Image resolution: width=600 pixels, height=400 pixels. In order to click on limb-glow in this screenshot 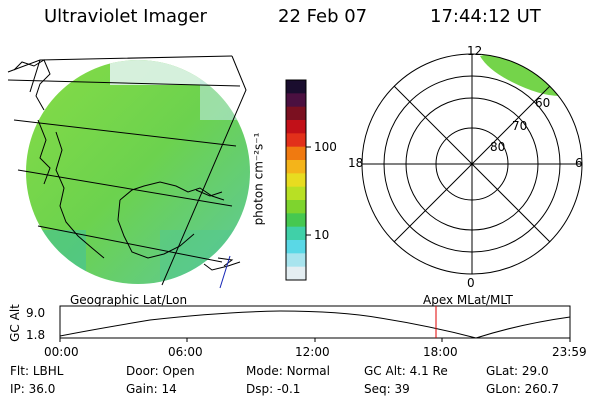, I will do `click(180, 72)`.